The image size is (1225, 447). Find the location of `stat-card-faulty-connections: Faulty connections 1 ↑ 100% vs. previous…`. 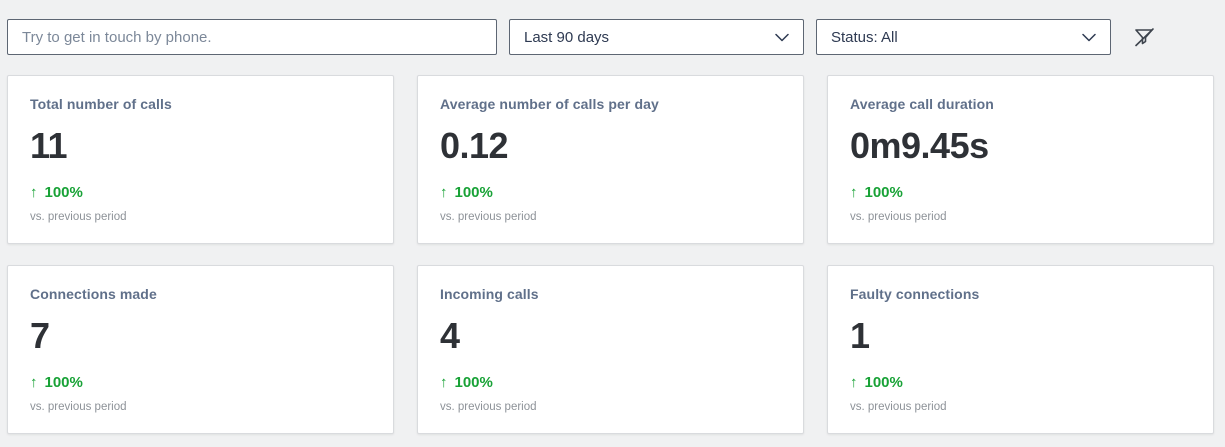

stat-card-faulty-connections: Faulty connections 1 ↑ 100% vs. previous… is located at coordinates (1020, 349).